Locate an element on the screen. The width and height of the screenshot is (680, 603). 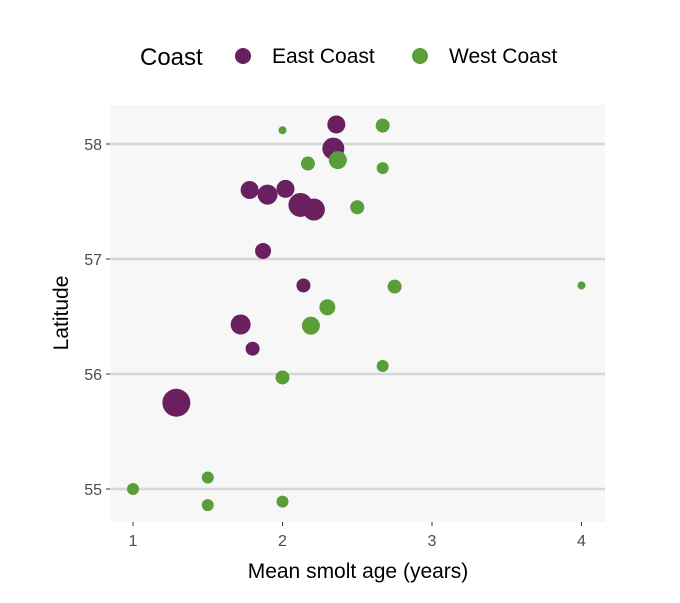
legend-label-east: East Coast is located at coordinates (323, 56).